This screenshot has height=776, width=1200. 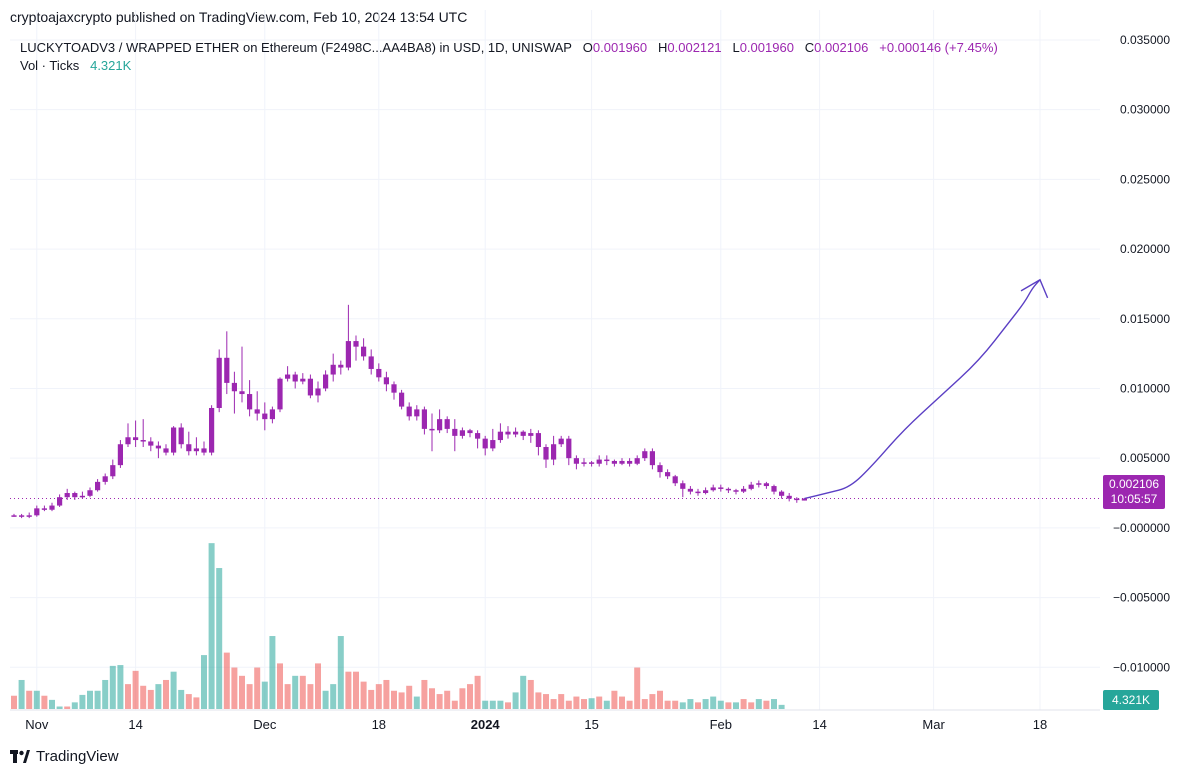 What do you see at coordinates (379, 724) in the screenshot?
I see `time-tick-label: 18` at bounding box center [379, 724].